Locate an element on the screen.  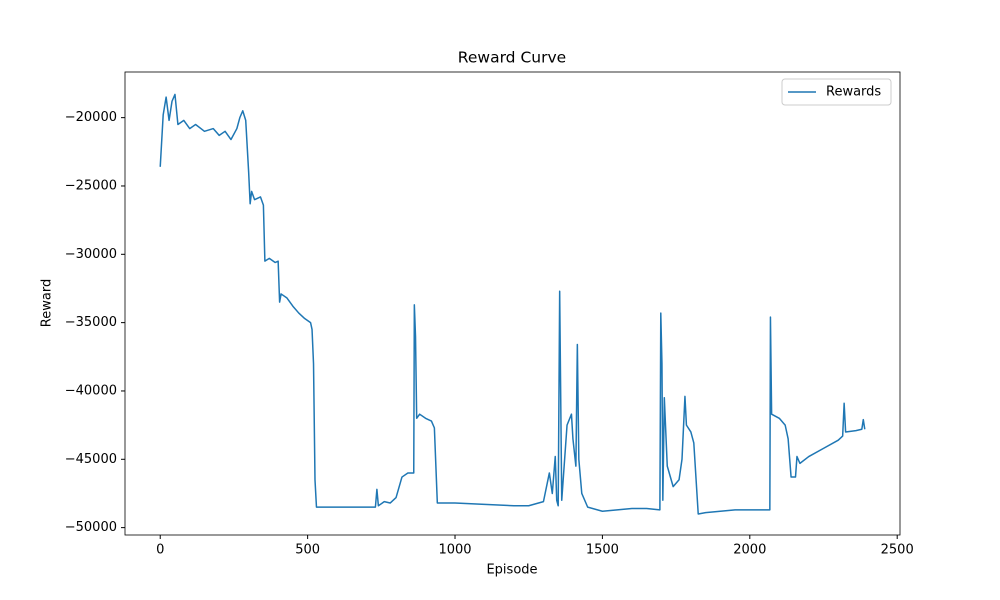
y-tick-label: −30000 is located at coordinates (91, 254).